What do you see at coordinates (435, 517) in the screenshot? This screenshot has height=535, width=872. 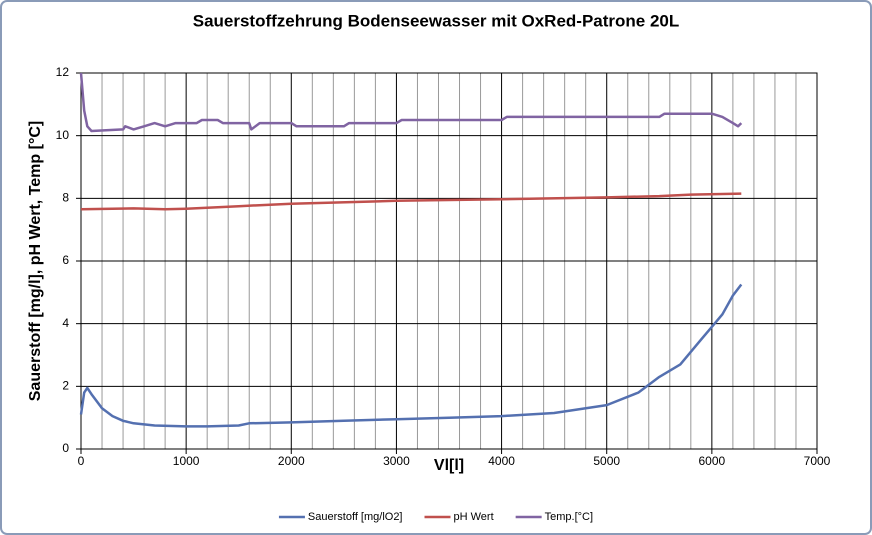 I see `legend: Sauerstoff [mg/lO2] pH Wert Temp.[°C]` at bounding box center [435, 517].